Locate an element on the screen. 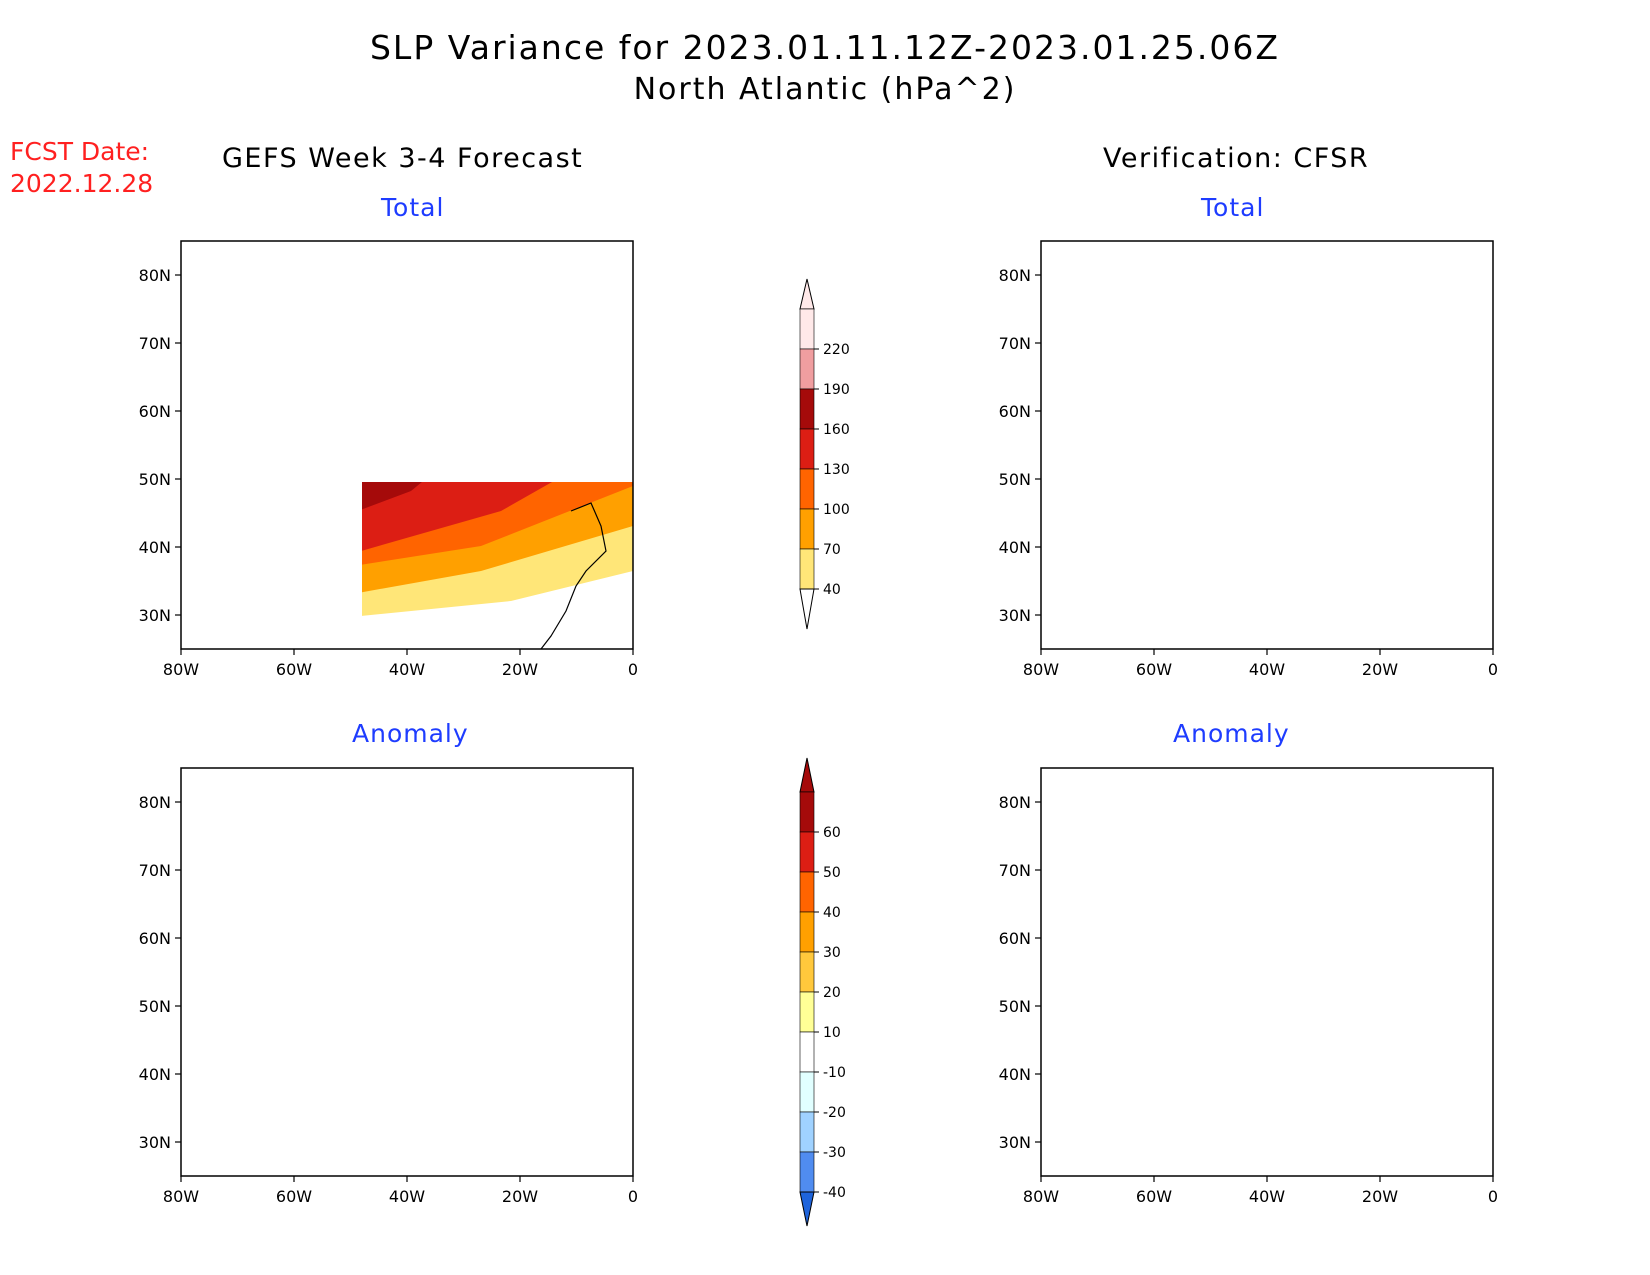 The height and width of the screenshot is (1275, 1650). map-panel-verification-anomaly: 80W 60W 40W 20W 0 80N 70N 60N 50N 40N 30N is located at coordinates (1248, 986).